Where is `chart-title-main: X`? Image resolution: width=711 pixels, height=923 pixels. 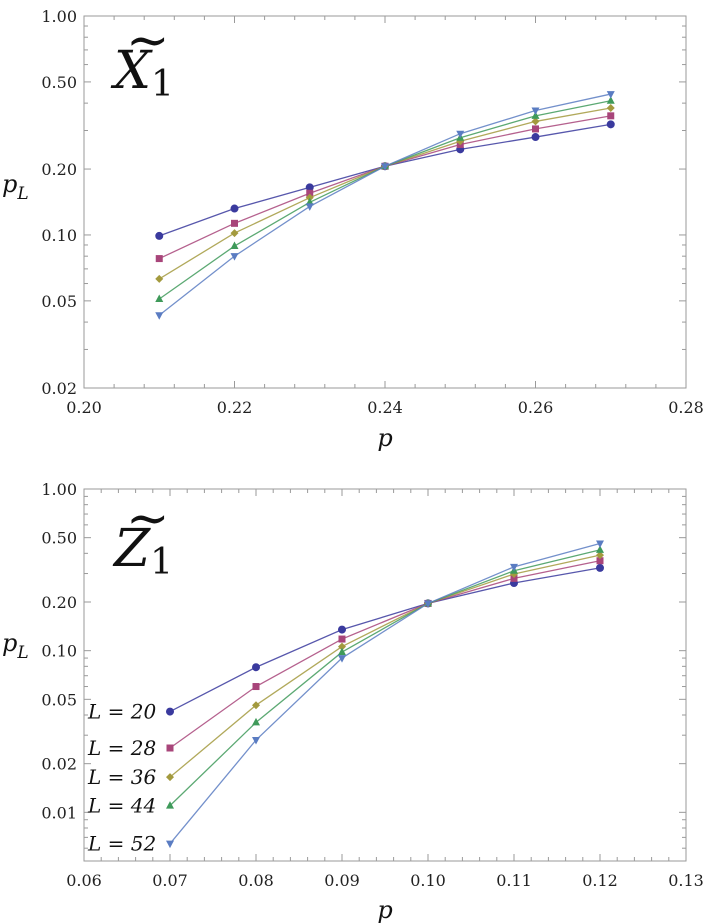
chart-title-main: X is located at coordinates (131, 71).